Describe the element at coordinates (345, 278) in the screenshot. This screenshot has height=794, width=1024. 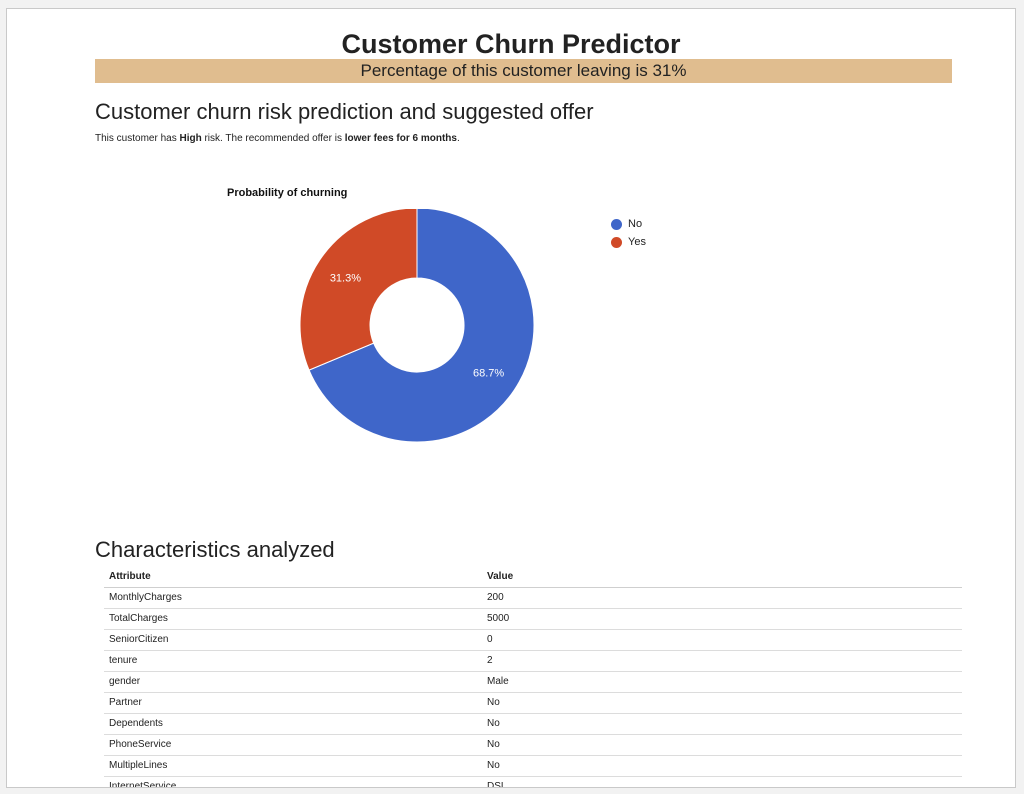
I see `slice-value-label: 31.3%` at that location.